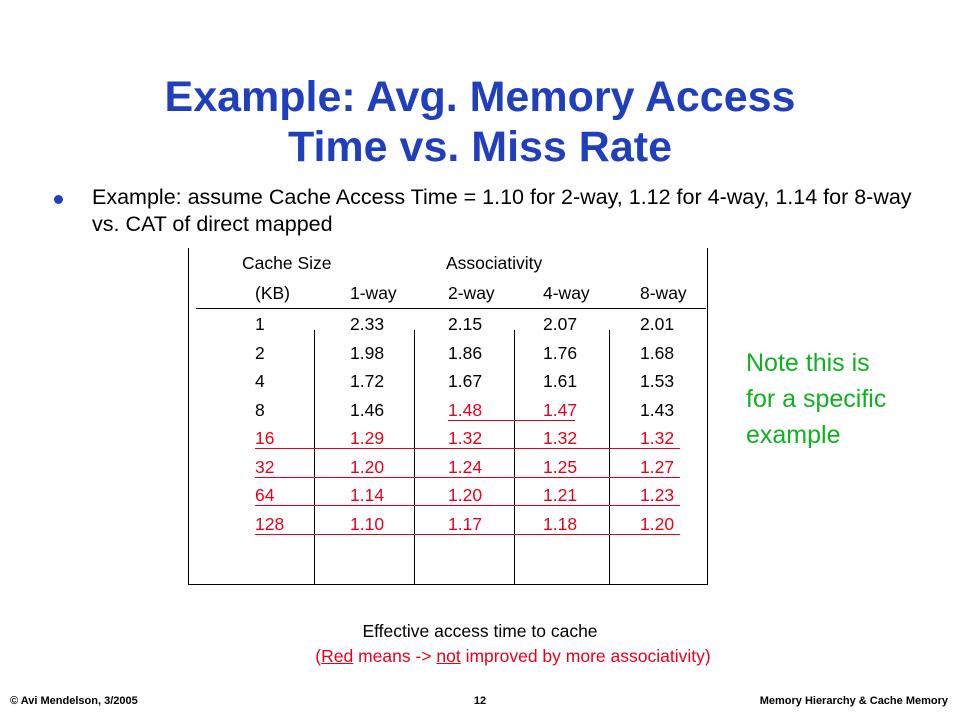 This screenshot has height=720, width=960. What do you see at coordinates (260, 409) in the screenshot?
I see `table-cell-size: 8` at bounding box center [260, 409].